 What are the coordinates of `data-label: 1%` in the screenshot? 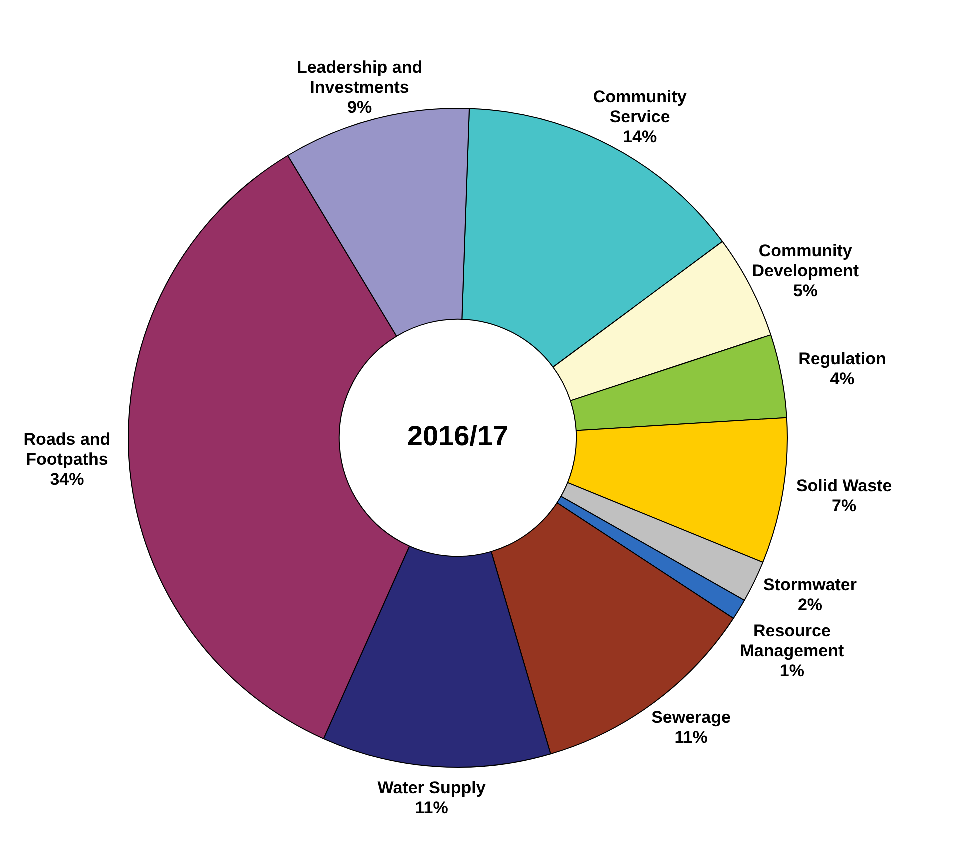 It's located at (792, 670).